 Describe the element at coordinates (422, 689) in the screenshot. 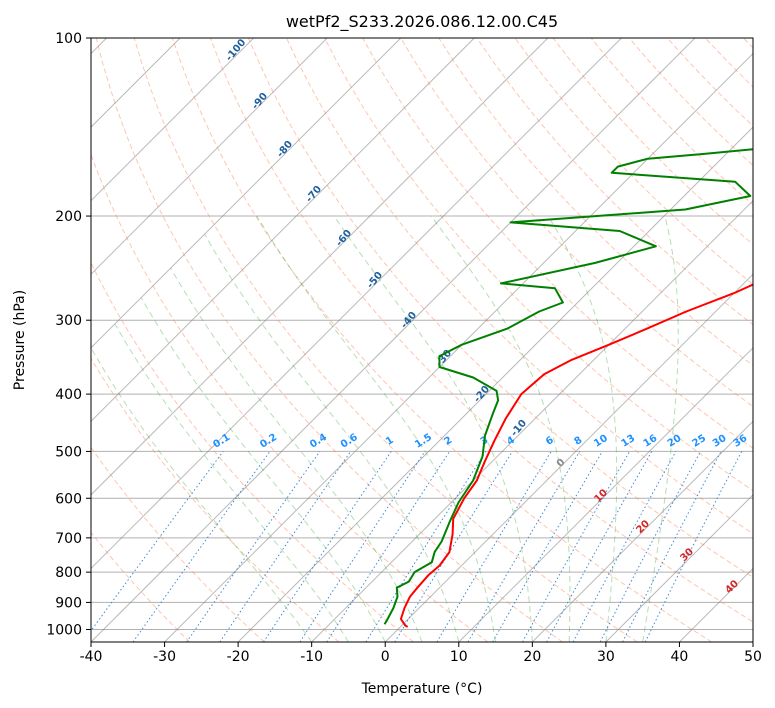

I see `x-axis-label: Temperature (°C)` at that location.